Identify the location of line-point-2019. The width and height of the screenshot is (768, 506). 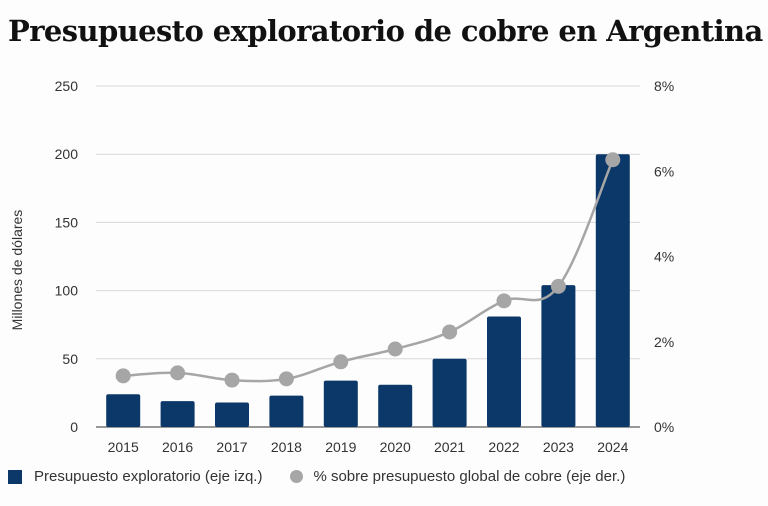
(341, 362).